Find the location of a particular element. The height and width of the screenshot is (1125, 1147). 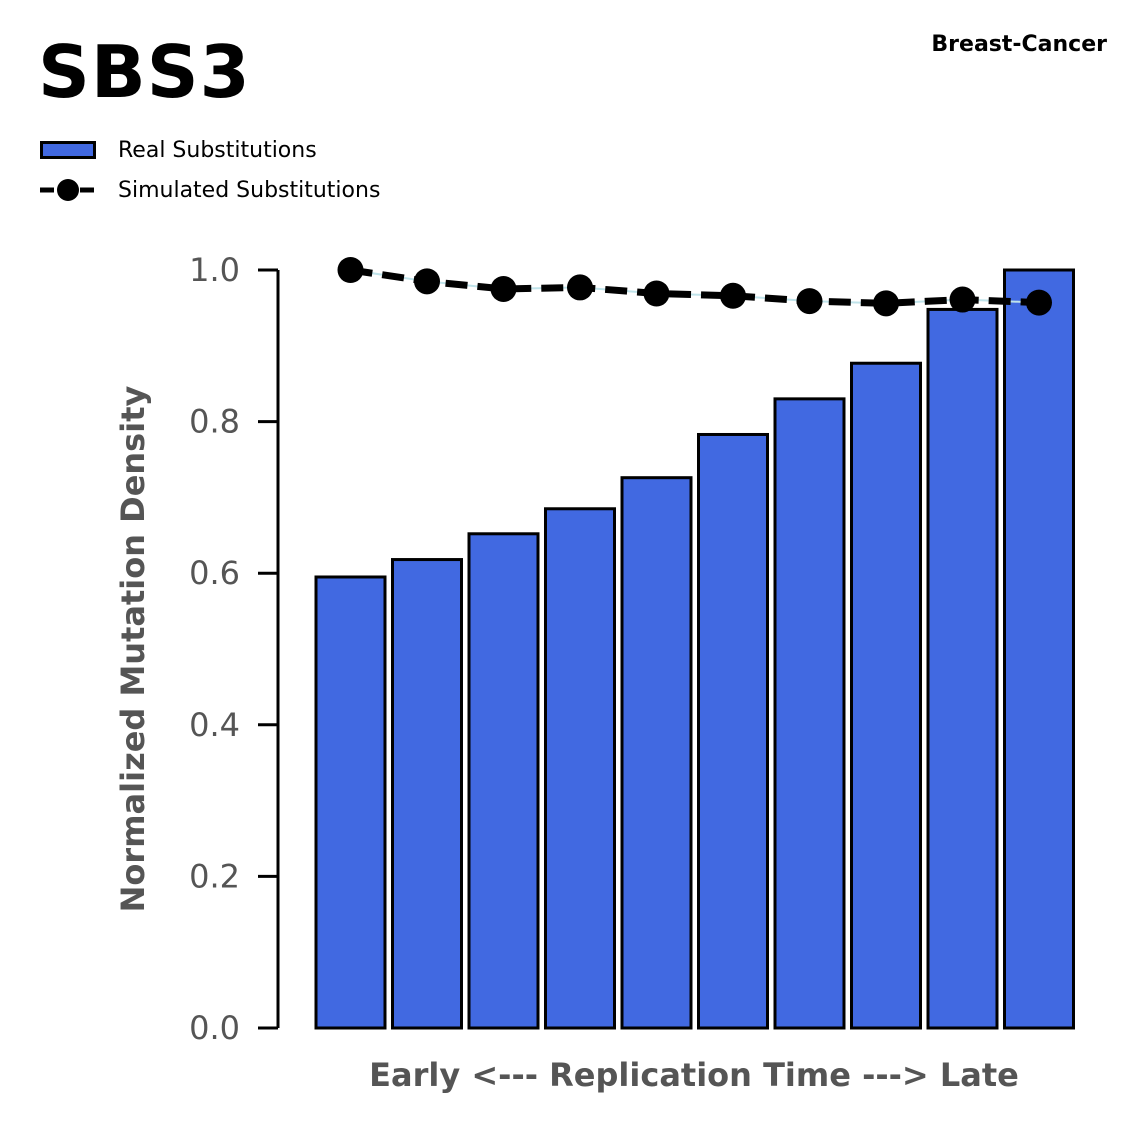

legend-label-real: Real Substitutions is located at coordinates (217, 150).